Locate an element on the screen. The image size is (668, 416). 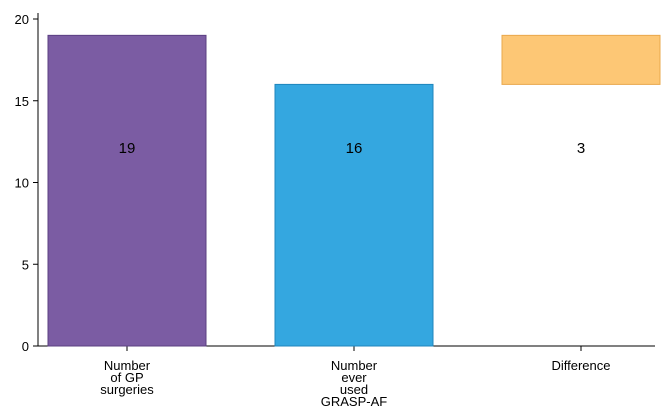
bar-value-label: 19 is located at coordinates (127, 148).